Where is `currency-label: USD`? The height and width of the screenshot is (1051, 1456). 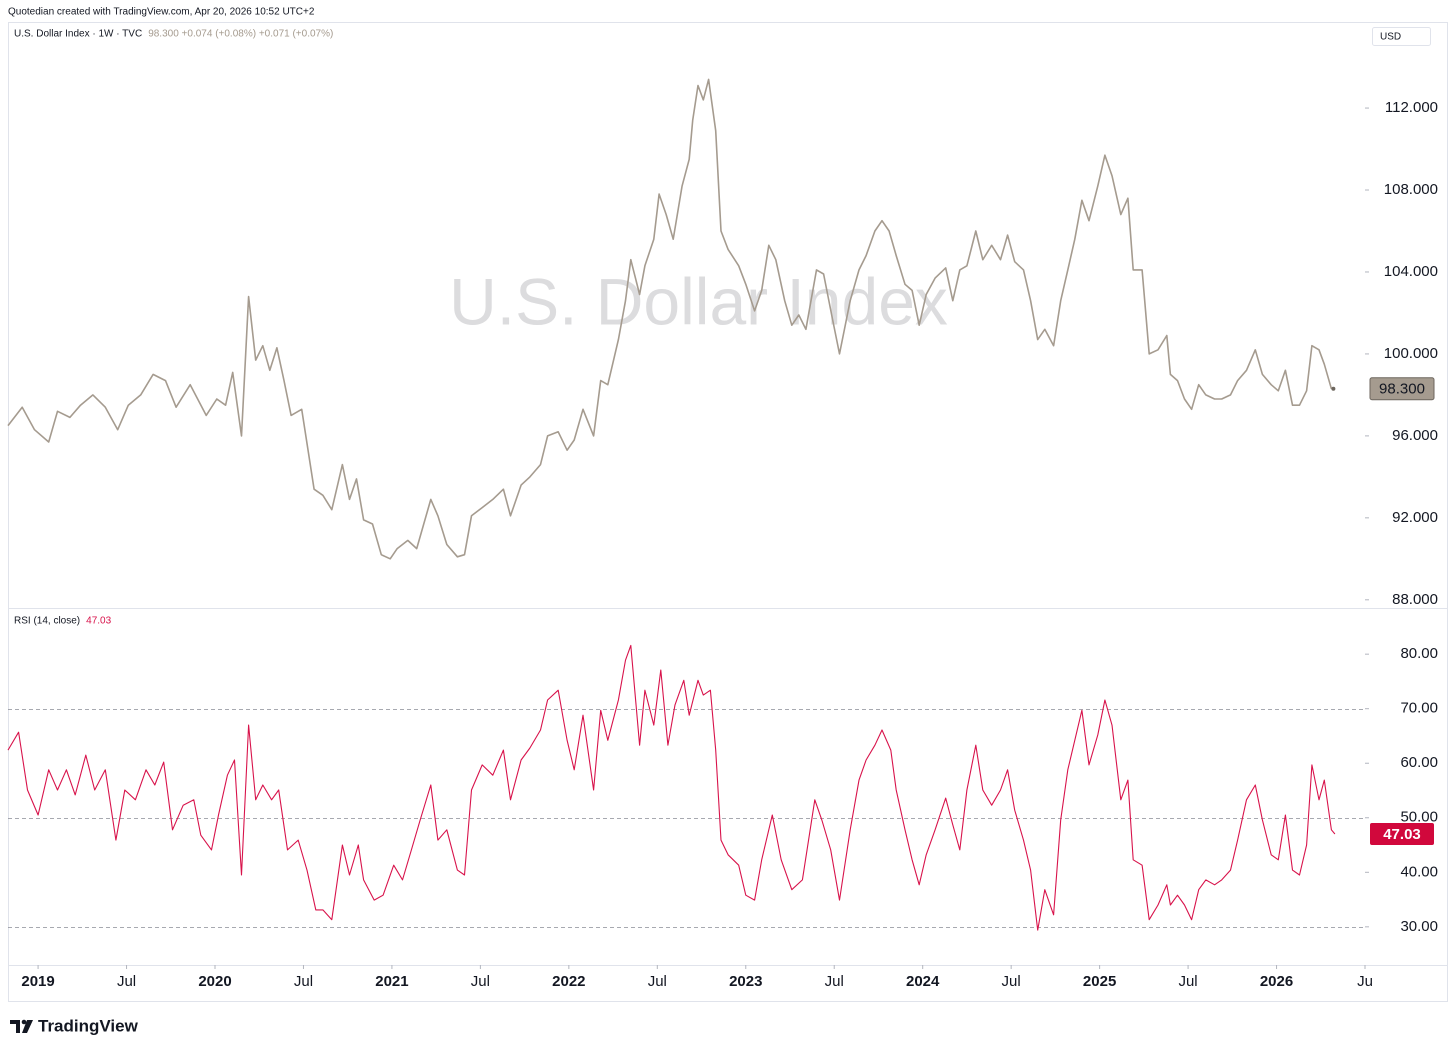 currency-label: USD is located at coordinates (1390, 37).